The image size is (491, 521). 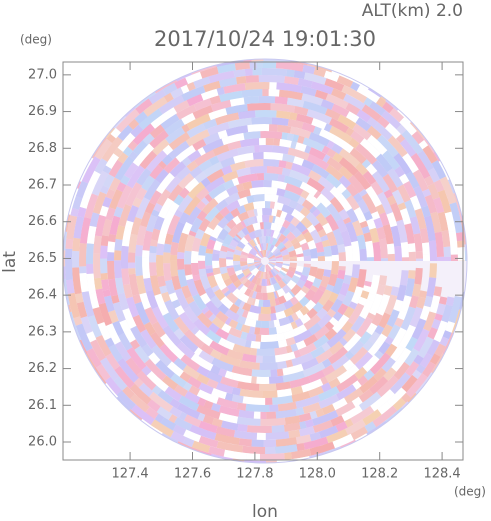 What do you see at coordinates (317, 474) in the screenshot?
I see `x-tick-label: 128.0` at bounding box center [317, 474].